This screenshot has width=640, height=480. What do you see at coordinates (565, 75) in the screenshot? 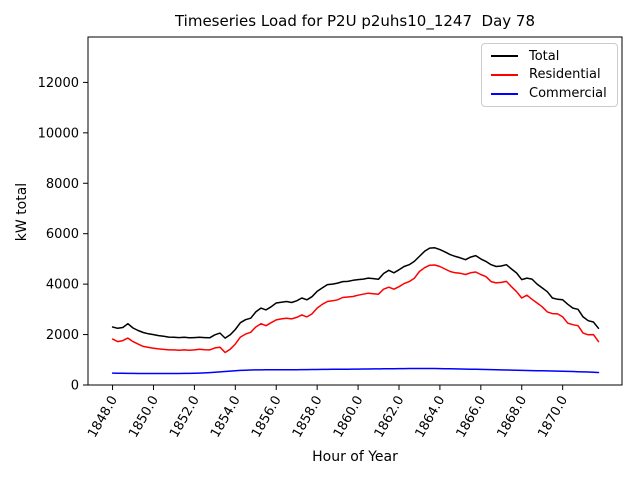
I see `legend-label-residential: Residential` at bounding box center [565, 75].